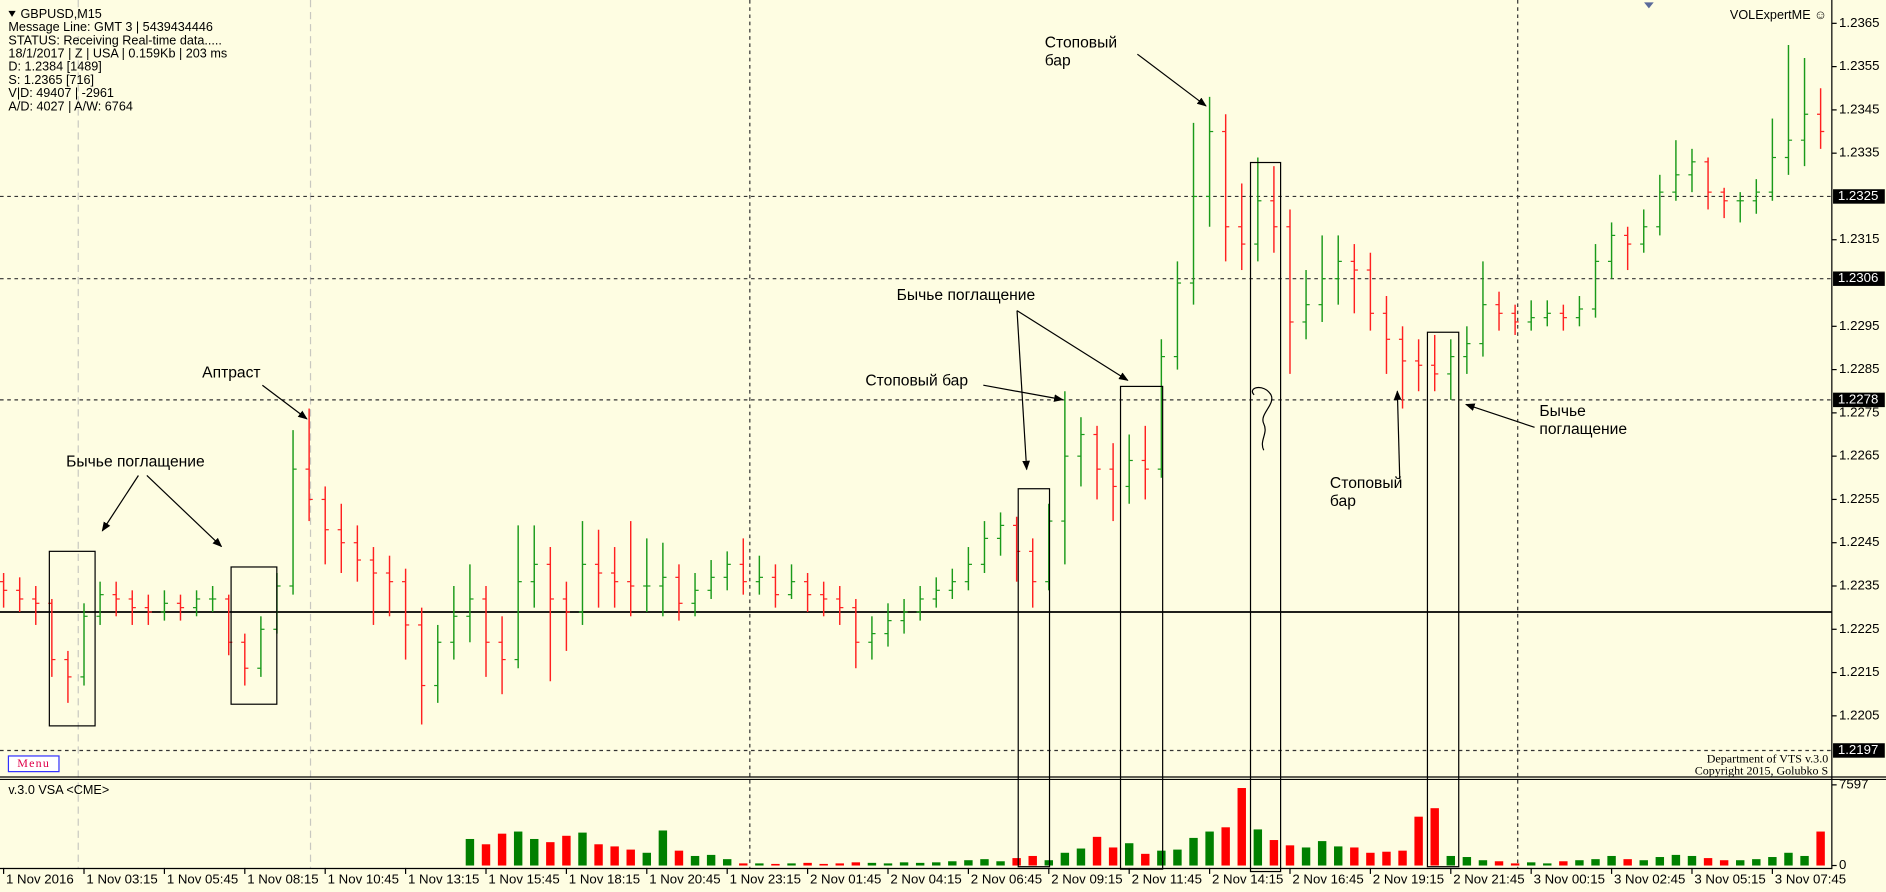  Describe the element at coordinates (1810, 878) in the screenshot. I see `x-tick-label: 3 Nov 07:45` at that location.